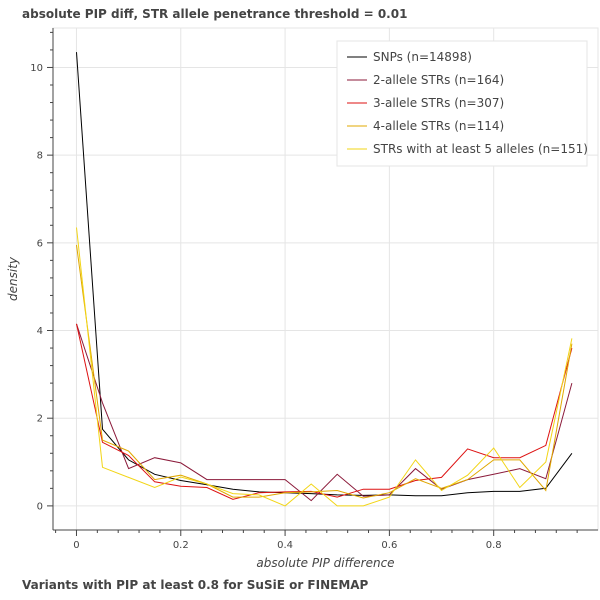 The image size is (600, 600). What do you see at coordinates (325, 563) in the screenshot?
I see `x-axis-label: absolute PIP difference` at bounding box center [325, 563].